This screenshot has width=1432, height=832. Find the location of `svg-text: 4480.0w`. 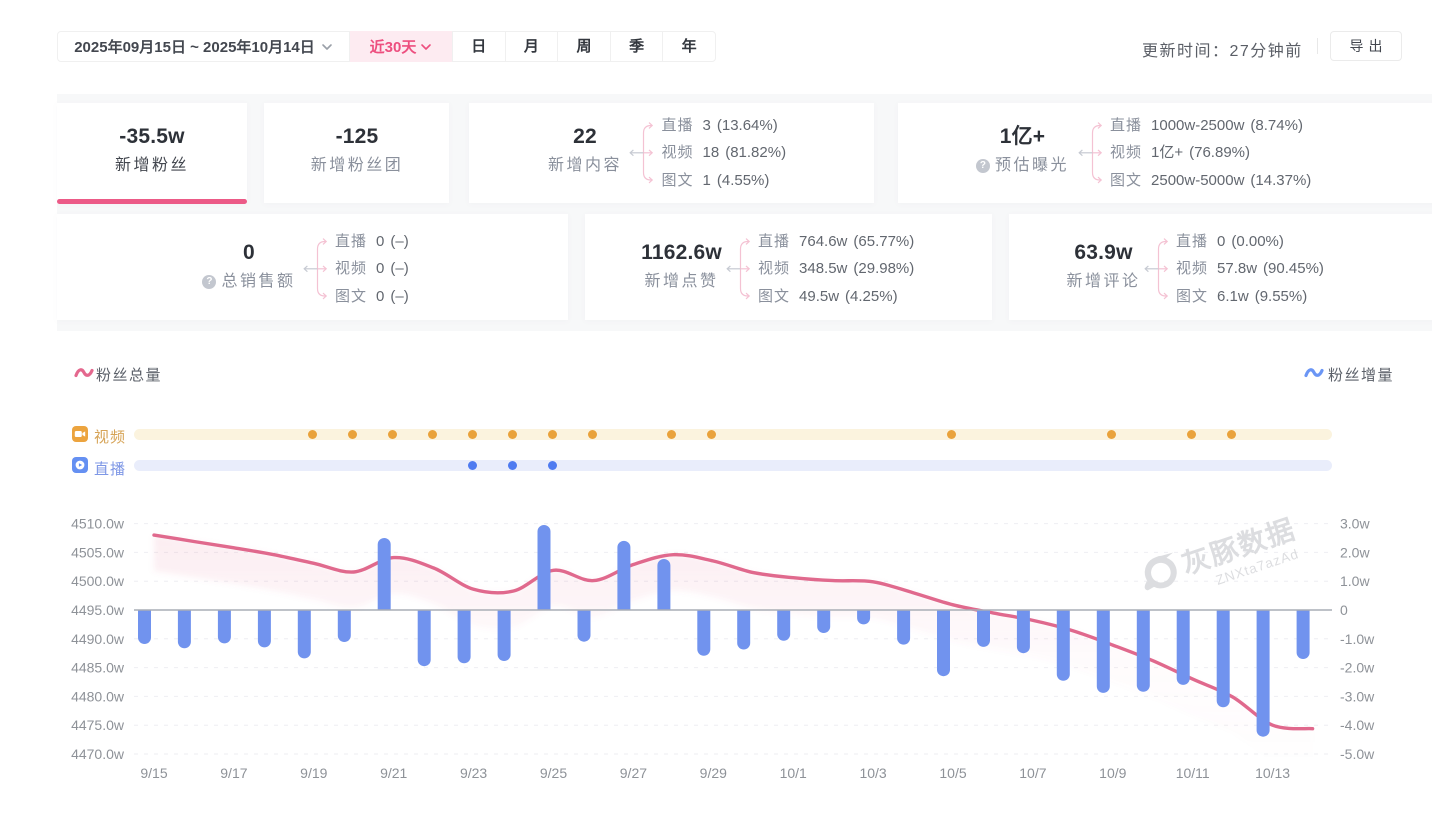

svg-text: 4480.0w is located at coordinates (98, 696).